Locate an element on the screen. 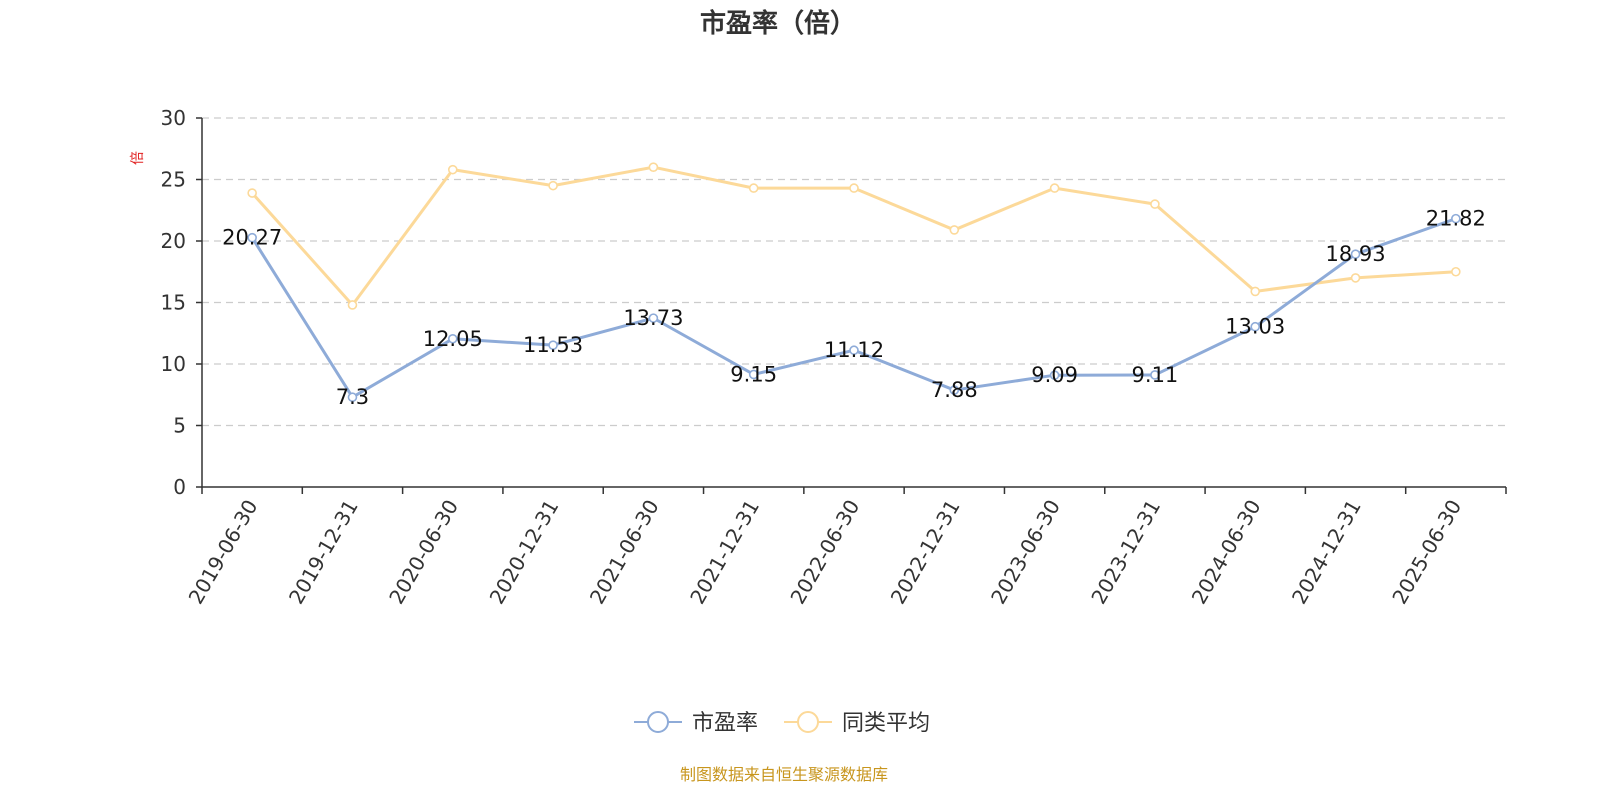 Image resolution: width=1600 pixels, height=800 pixels. data-label: 9.15 is located at coordinates (753, 374).